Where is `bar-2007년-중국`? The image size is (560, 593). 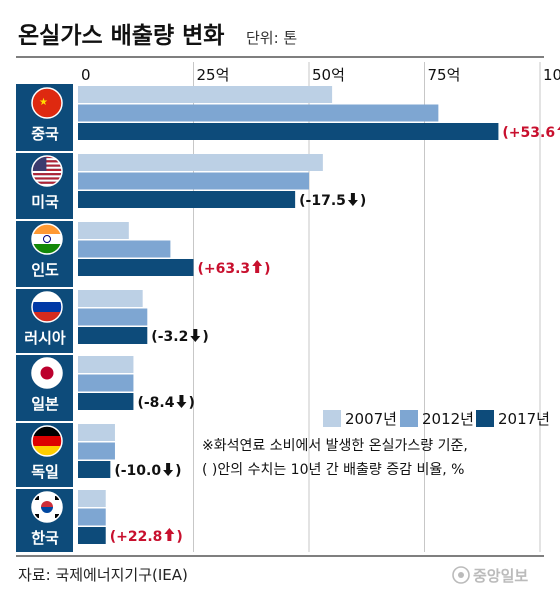 bar-2007년-중국 is located at coordinates (205, 94).